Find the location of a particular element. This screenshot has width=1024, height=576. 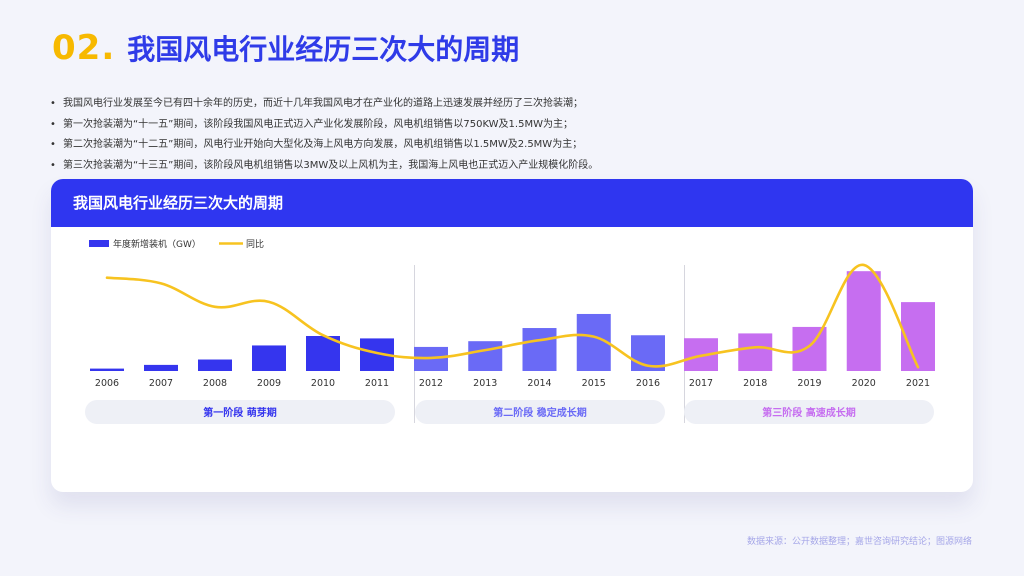

x-tick-label: 2020 is located at coordinates (864, 383).